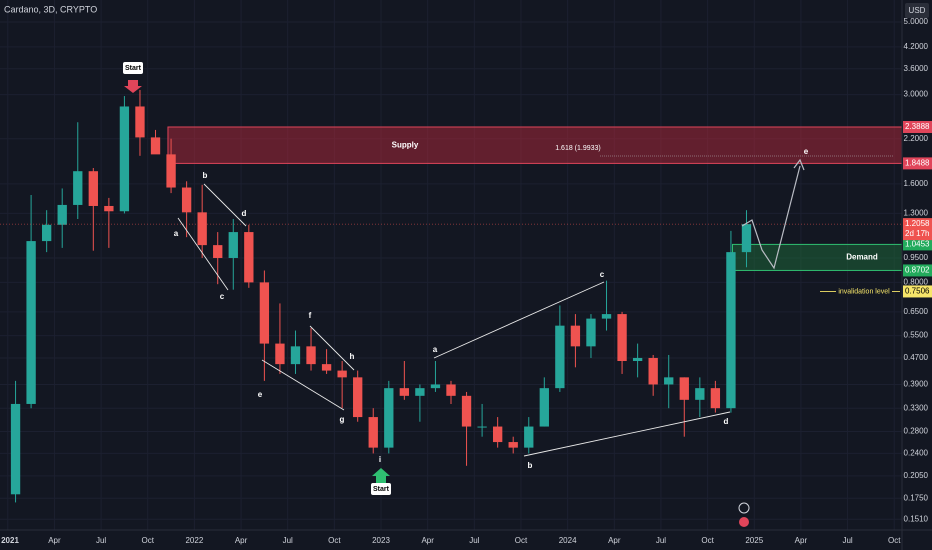  Describe the element at coordinates (754, 540) in the screenshot. I see `x-tick-label: 2025` at that location.